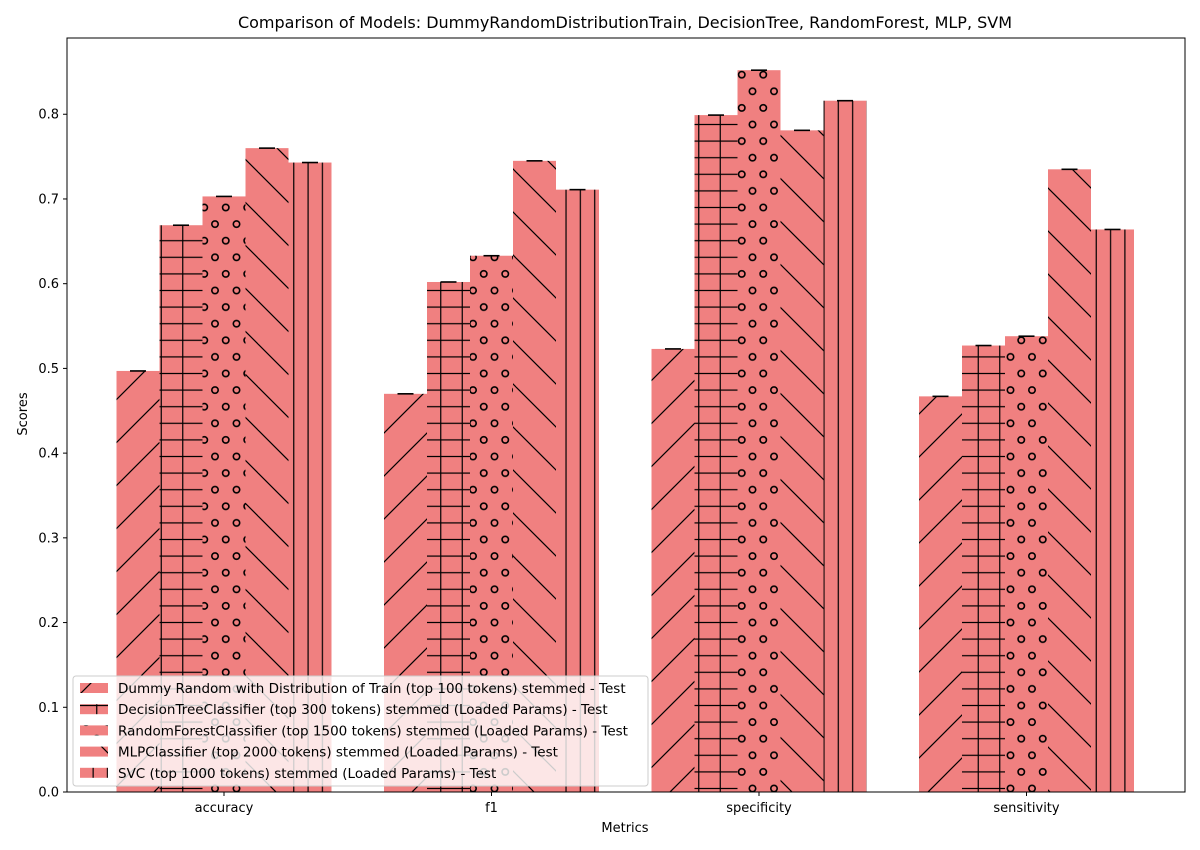  What do you see at coordinates (48, 454) in the screenshot?
I see `y-tick-label: 0.4` at bounding box center [48, 454].